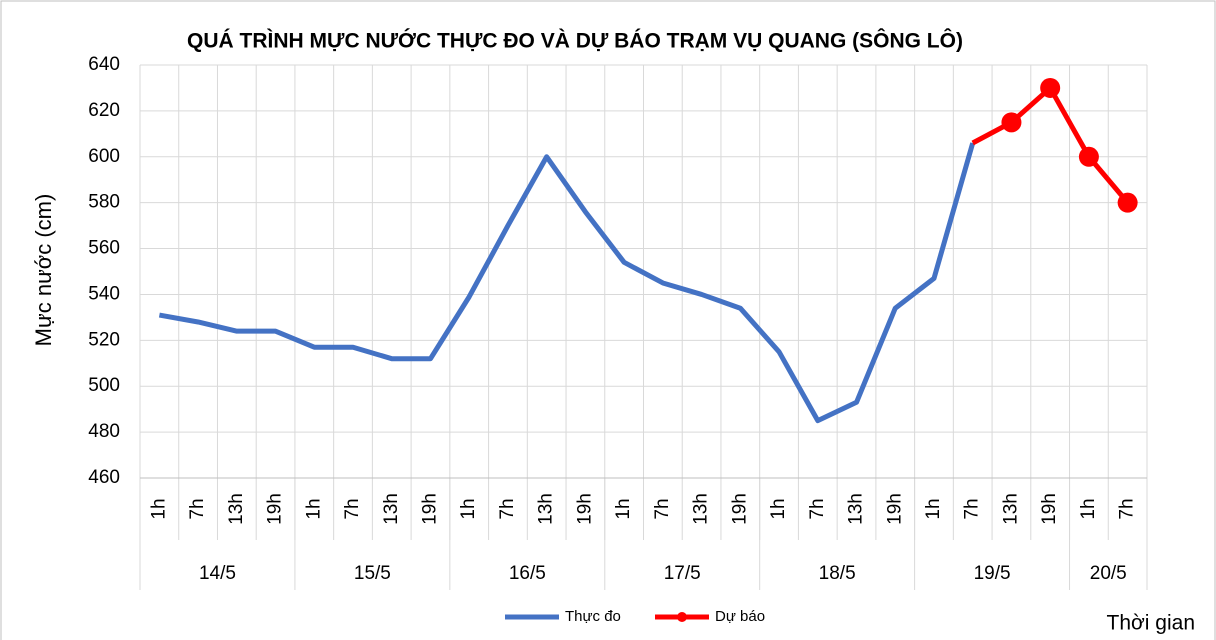  Describe the element at coordinates (104, 202) in the screenshot. I see `y-tick-label: 580` at that location.